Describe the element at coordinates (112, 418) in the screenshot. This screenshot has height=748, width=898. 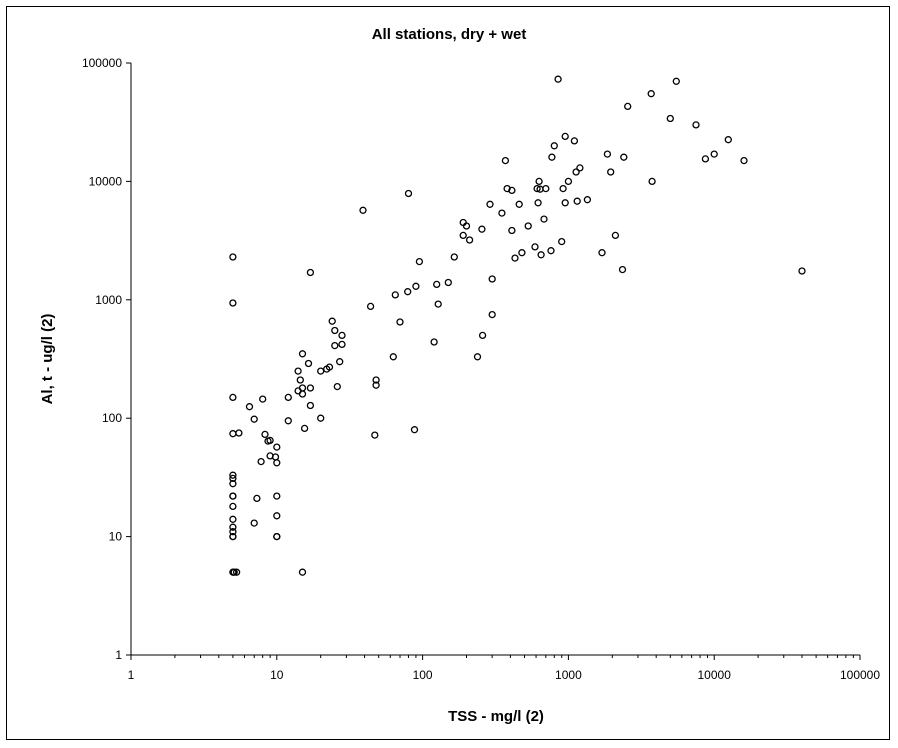
I see `y-tick-label: 100` at that location.